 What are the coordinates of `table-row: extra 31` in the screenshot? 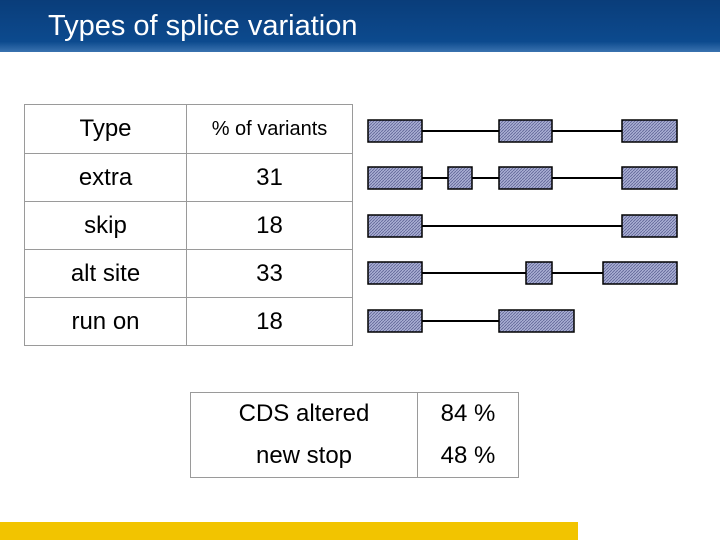 It's located at (188, 177).